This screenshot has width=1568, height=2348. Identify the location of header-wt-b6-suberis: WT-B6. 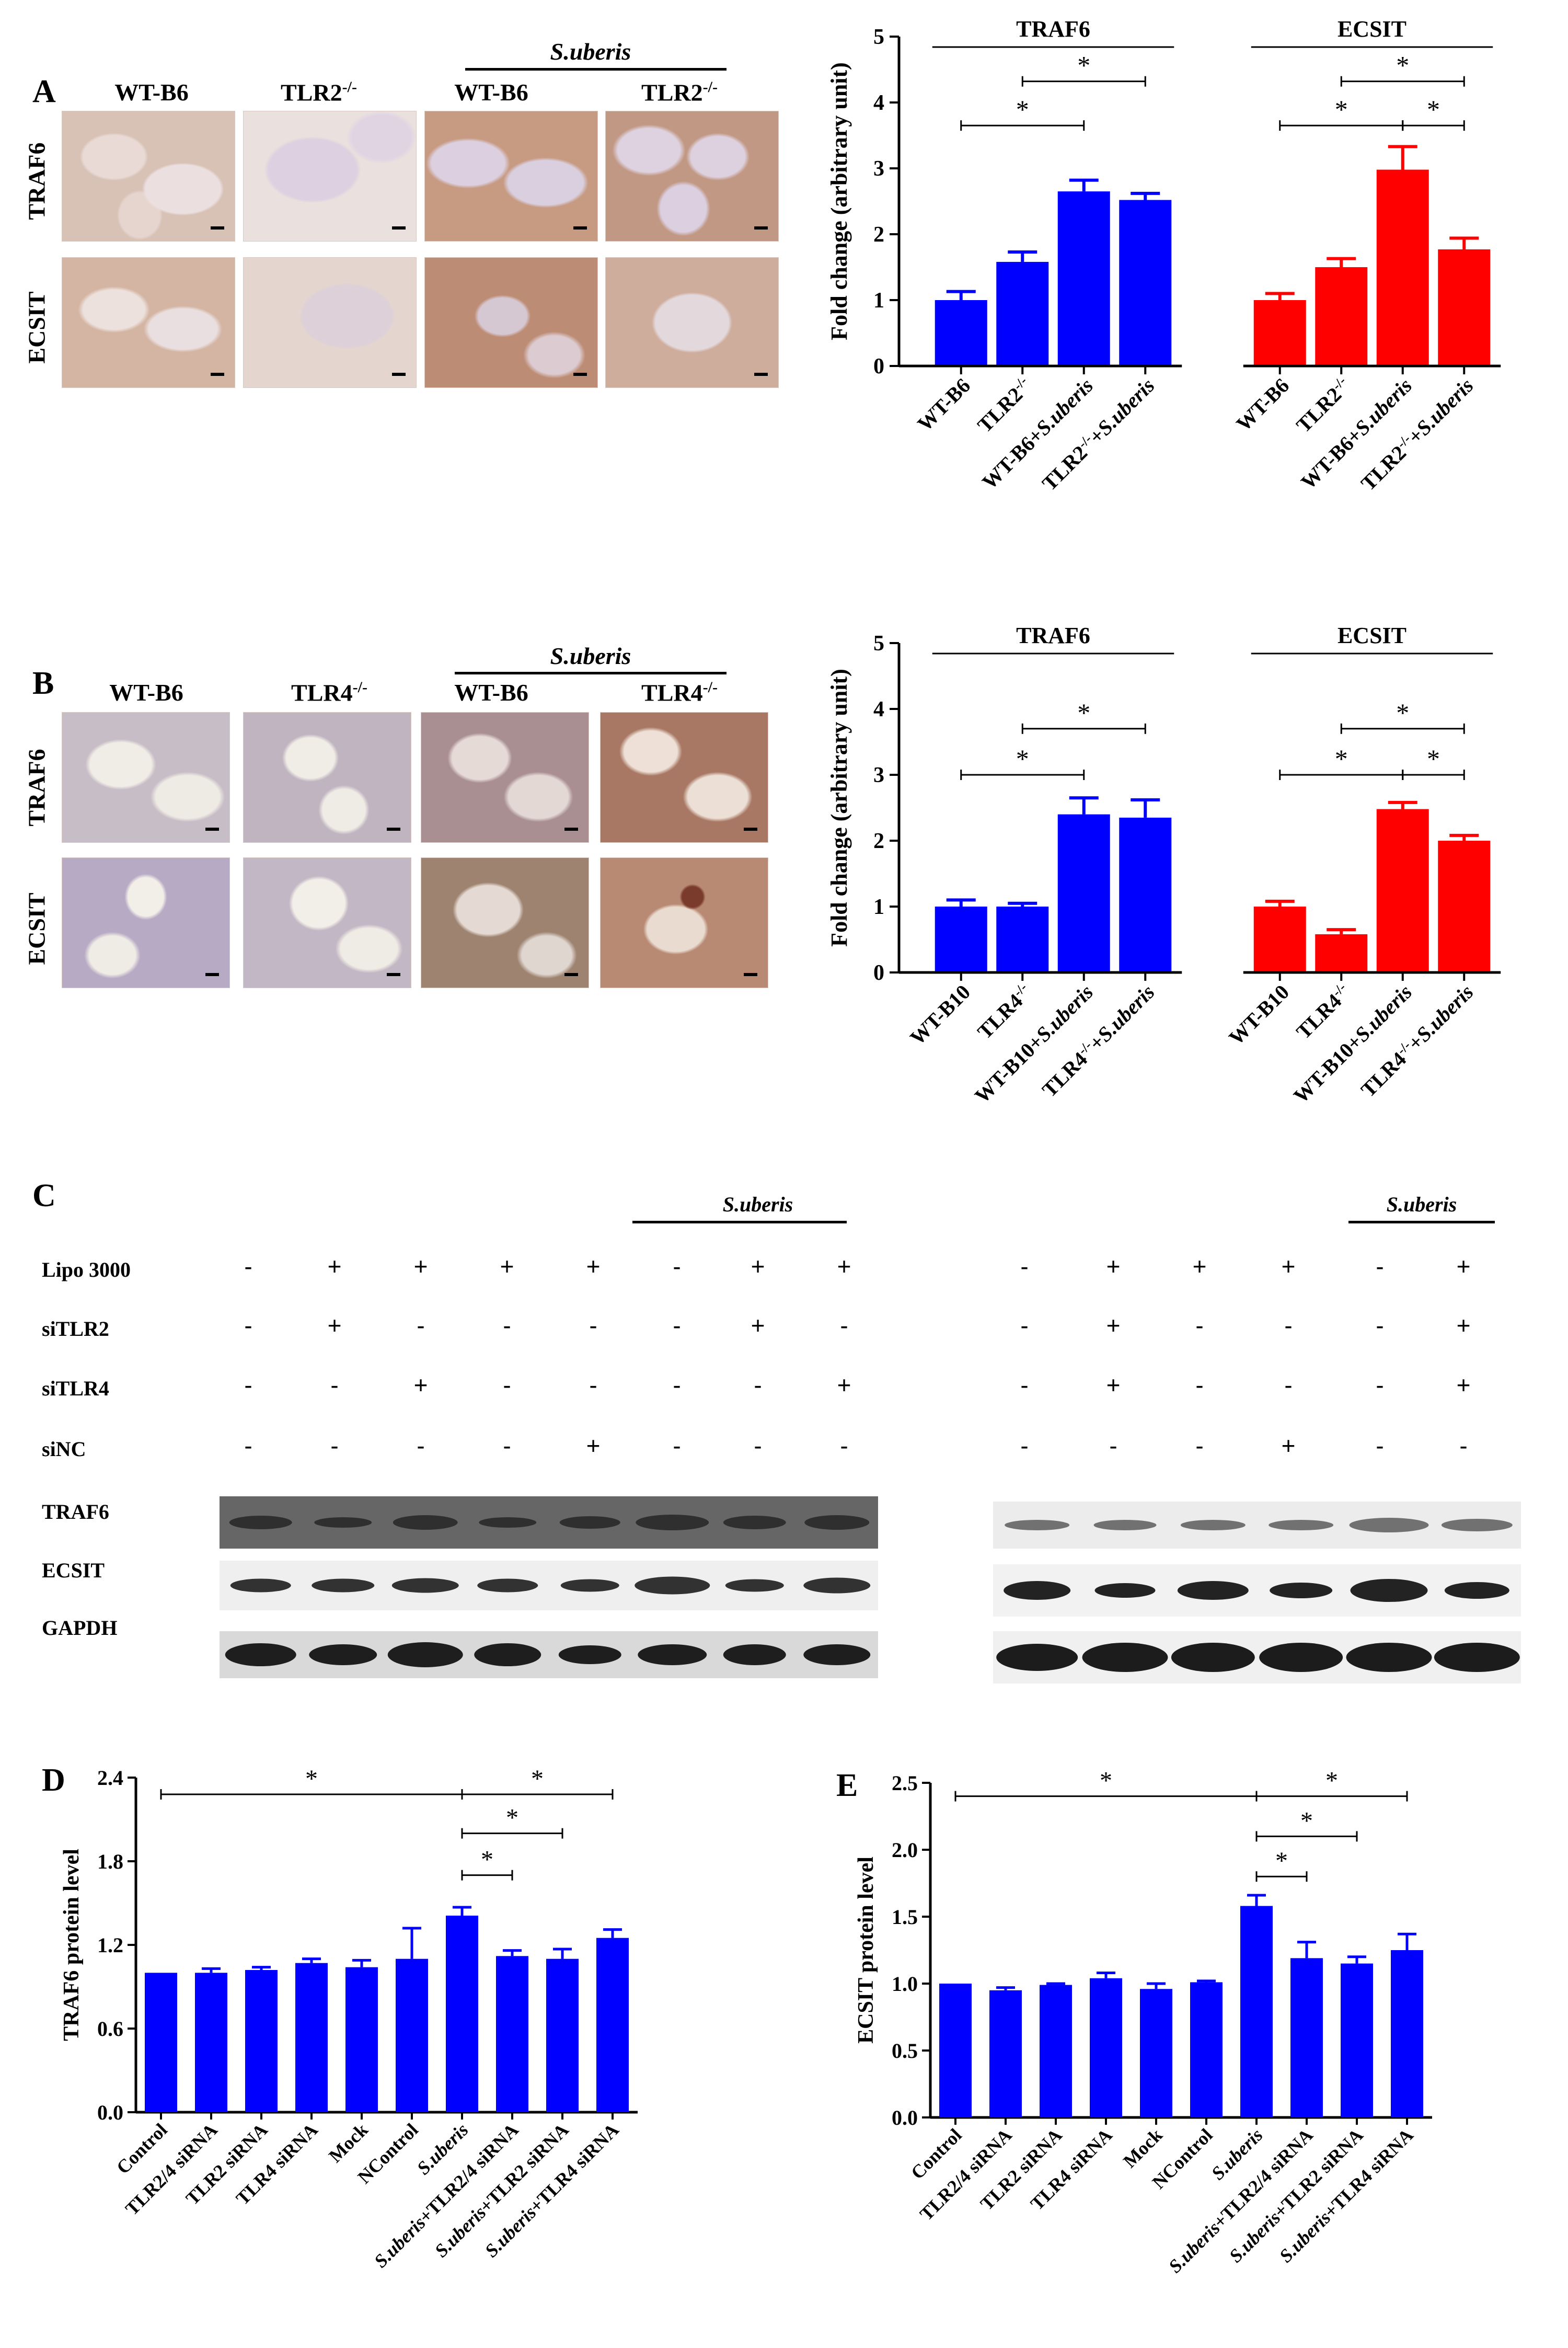
(491, 92).